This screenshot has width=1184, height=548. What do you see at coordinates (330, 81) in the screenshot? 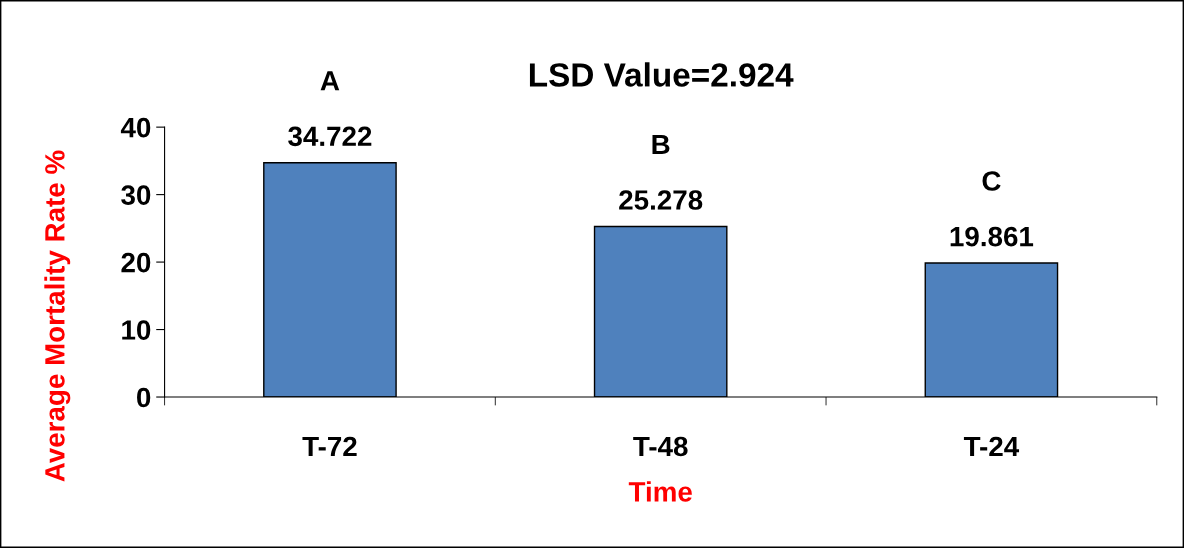
I see `annotation: A` at bounding box center [330, 81].